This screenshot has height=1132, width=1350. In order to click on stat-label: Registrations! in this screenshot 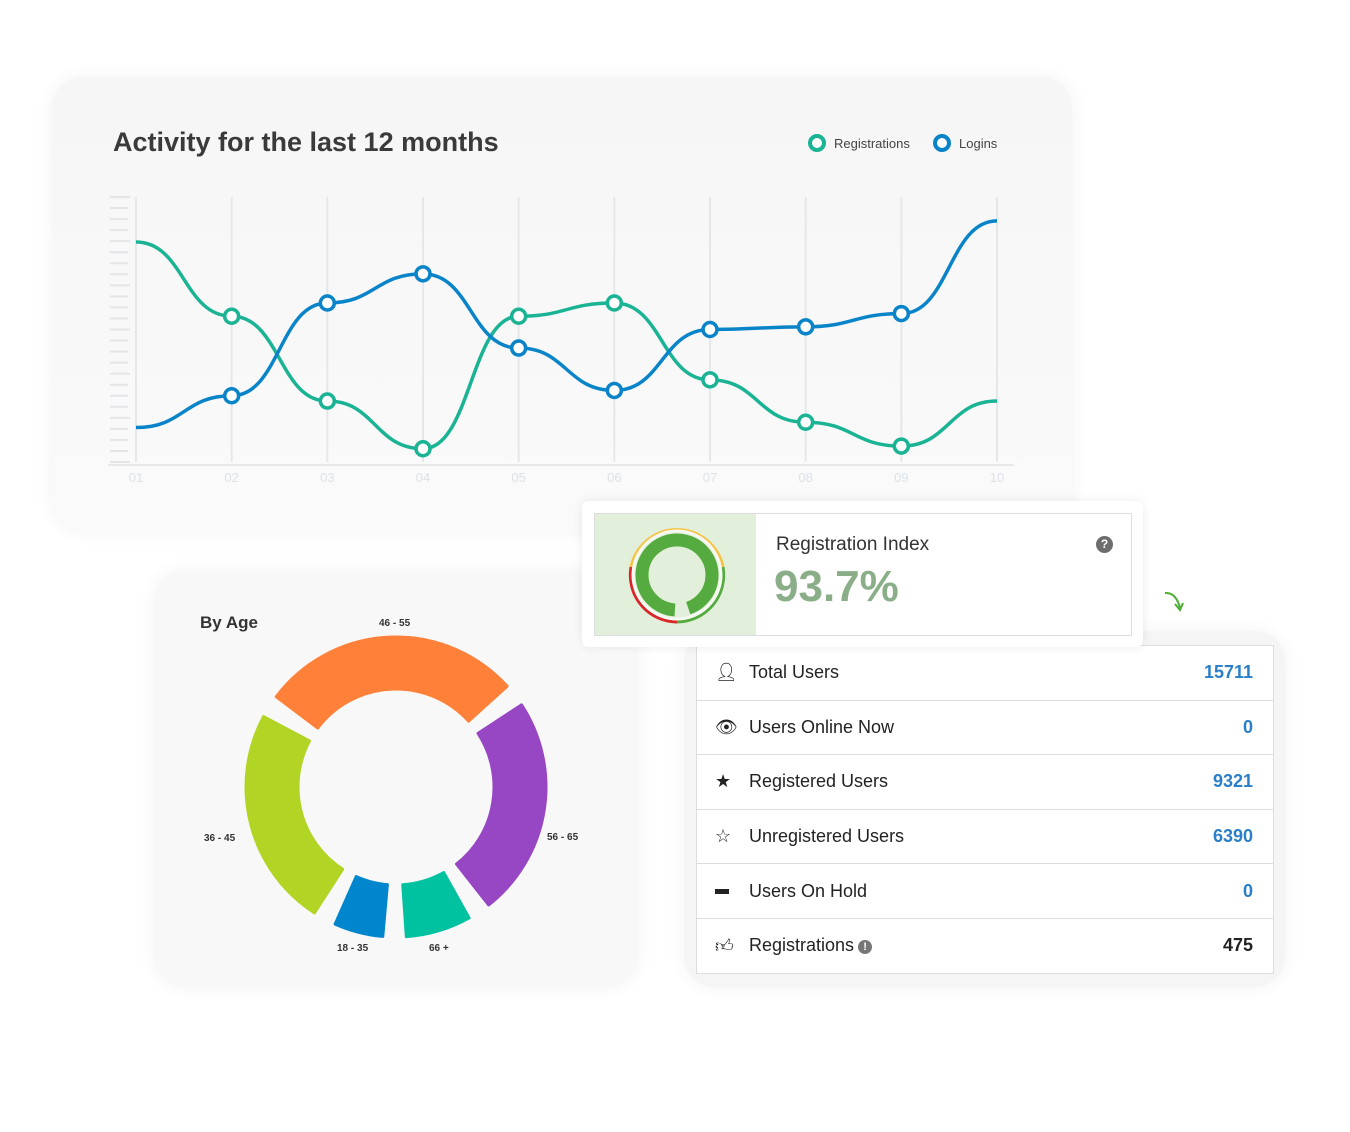, I will do `click(986, 945)`.